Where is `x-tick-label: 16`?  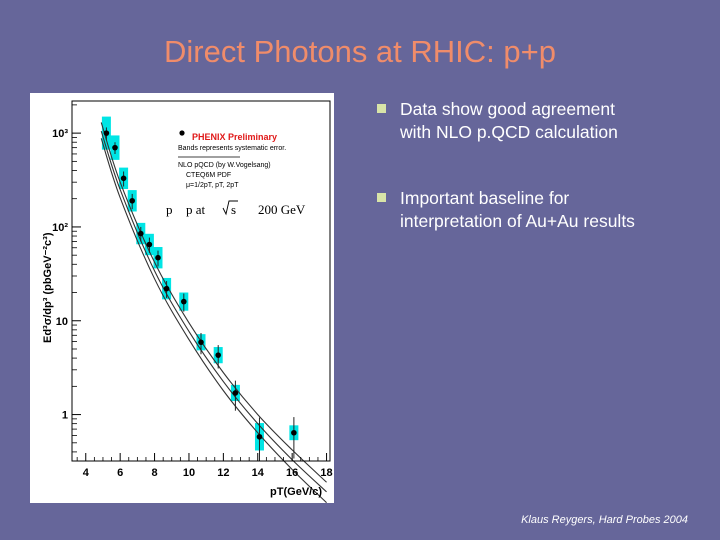
x-tick-label: 16 is located at coordinates (292, 473).